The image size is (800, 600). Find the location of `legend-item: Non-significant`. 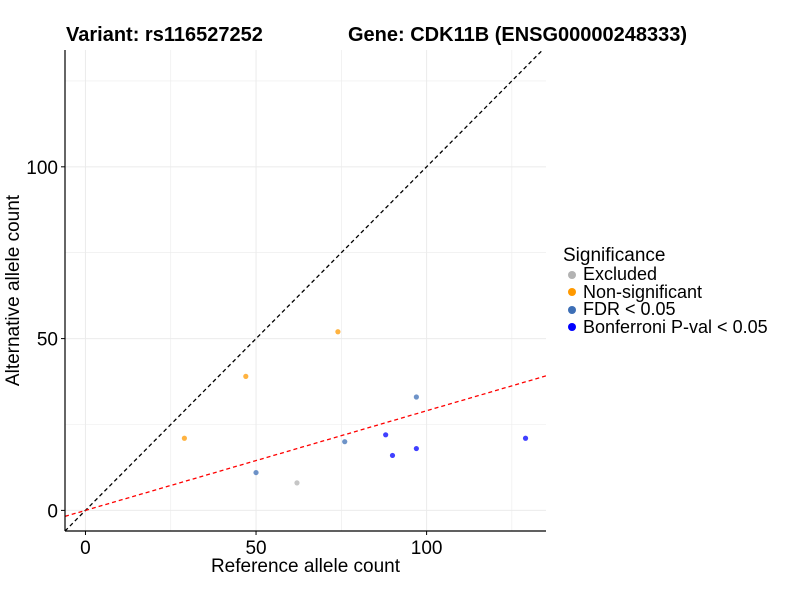

legend-item: Non-significant is located at coordinates (665, 291).